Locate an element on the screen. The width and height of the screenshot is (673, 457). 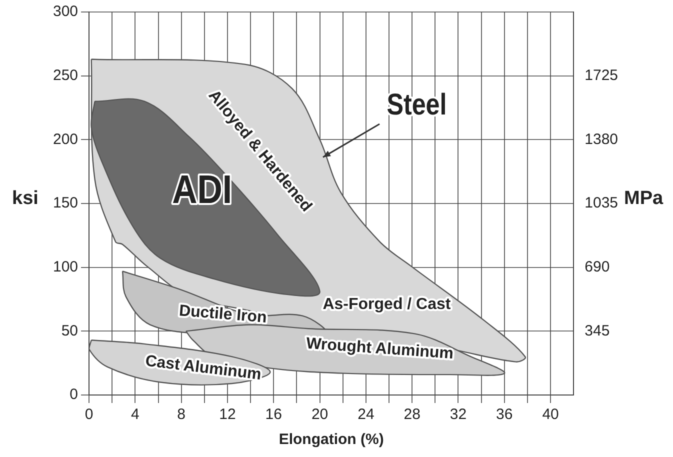
y-axis-title: ksi is located at coordinates (25, 199).